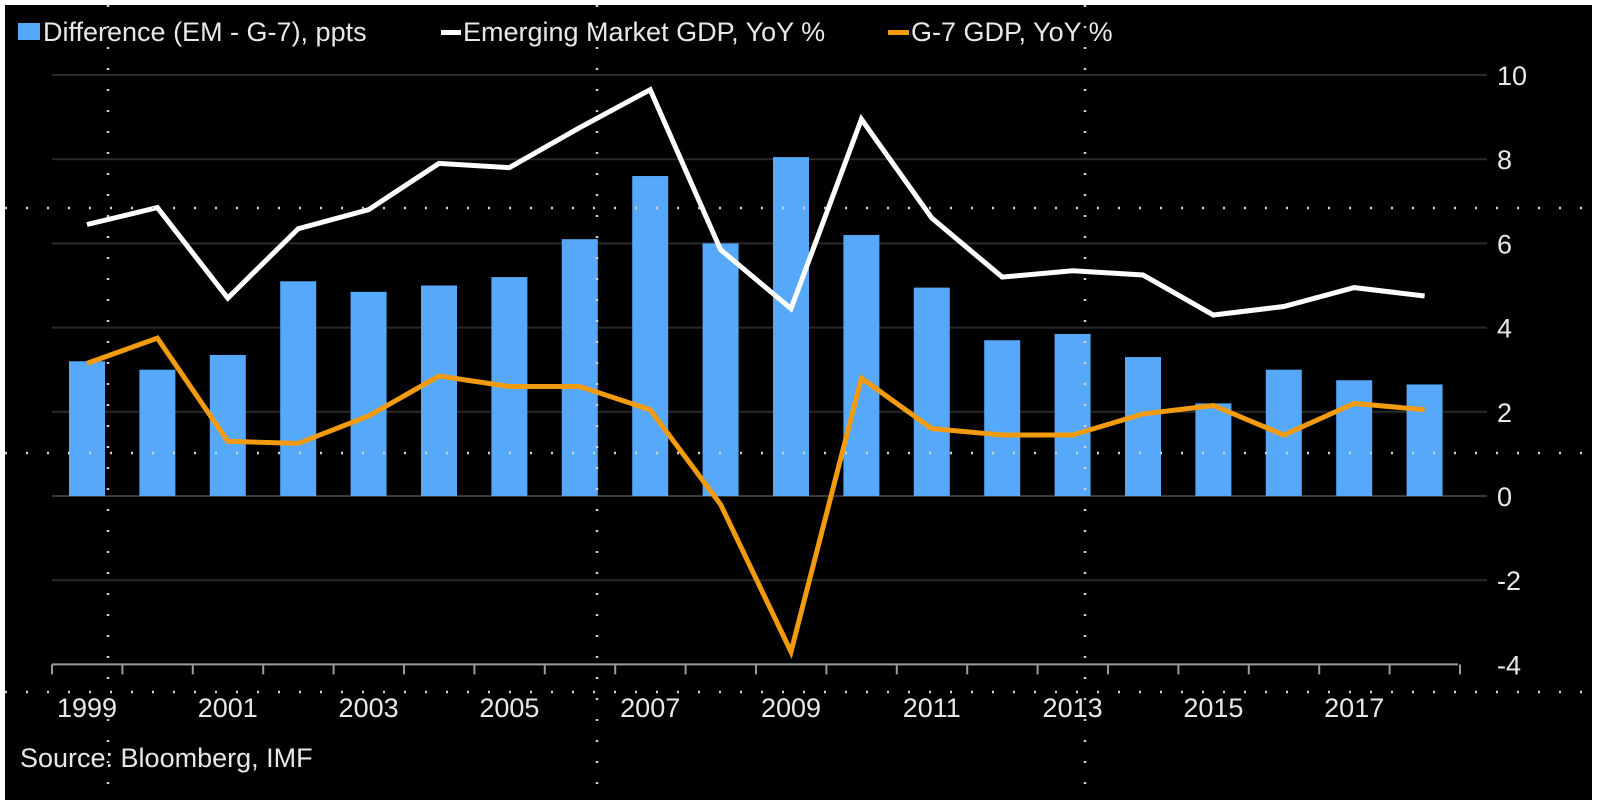  What do you see at coordinates (1213, 449) in the screenshot?
I see `bar-2015` at bounding box center [1213, 449].